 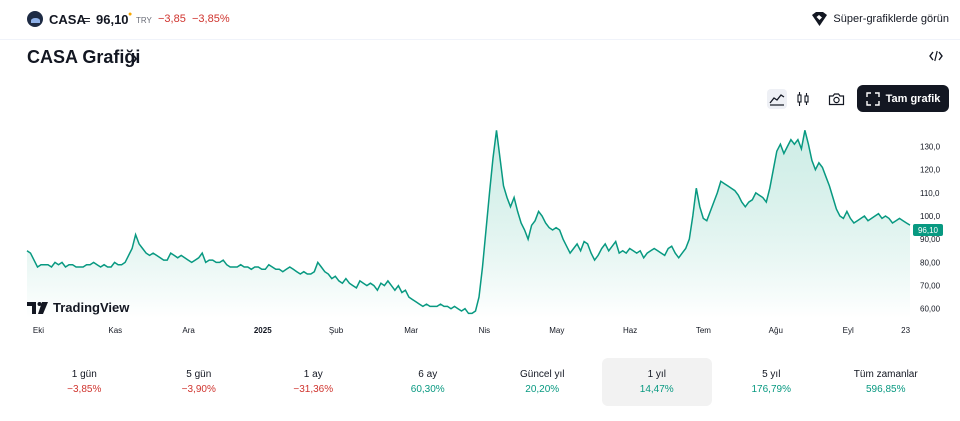 I want to click on candles-icon, so click(x=803, y=99).